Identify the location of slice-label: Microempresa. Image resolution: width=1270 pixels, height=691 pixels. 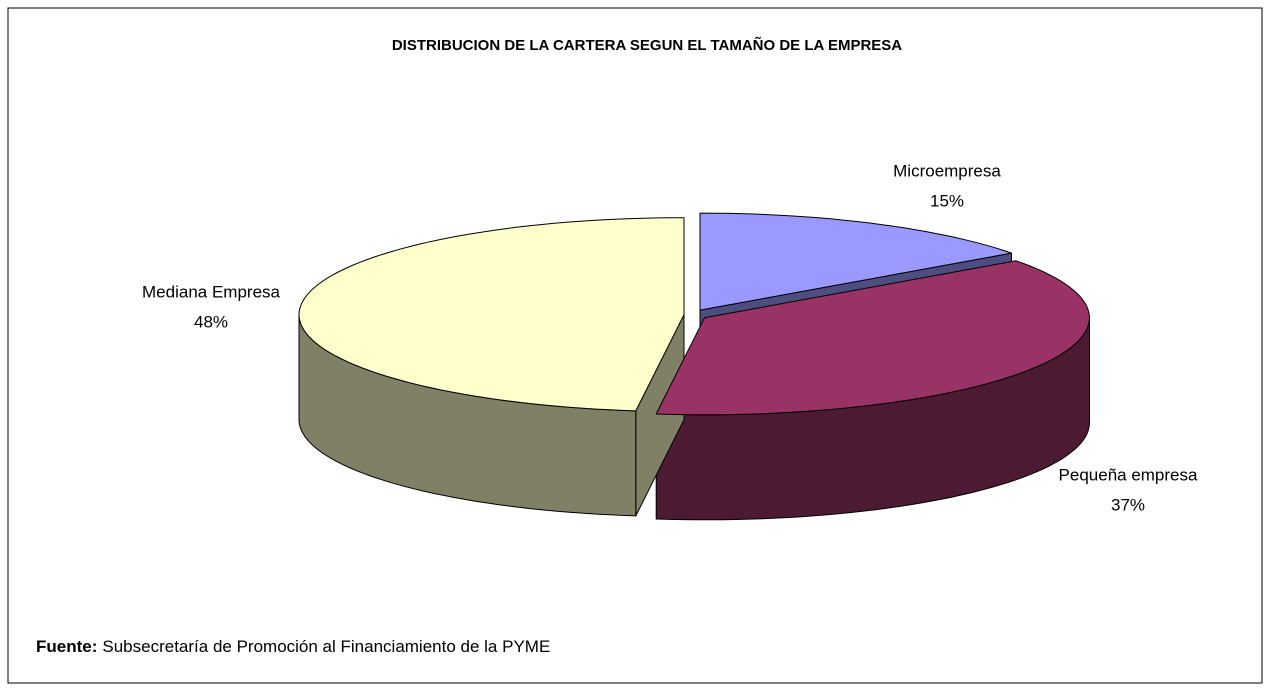
(947, 170).